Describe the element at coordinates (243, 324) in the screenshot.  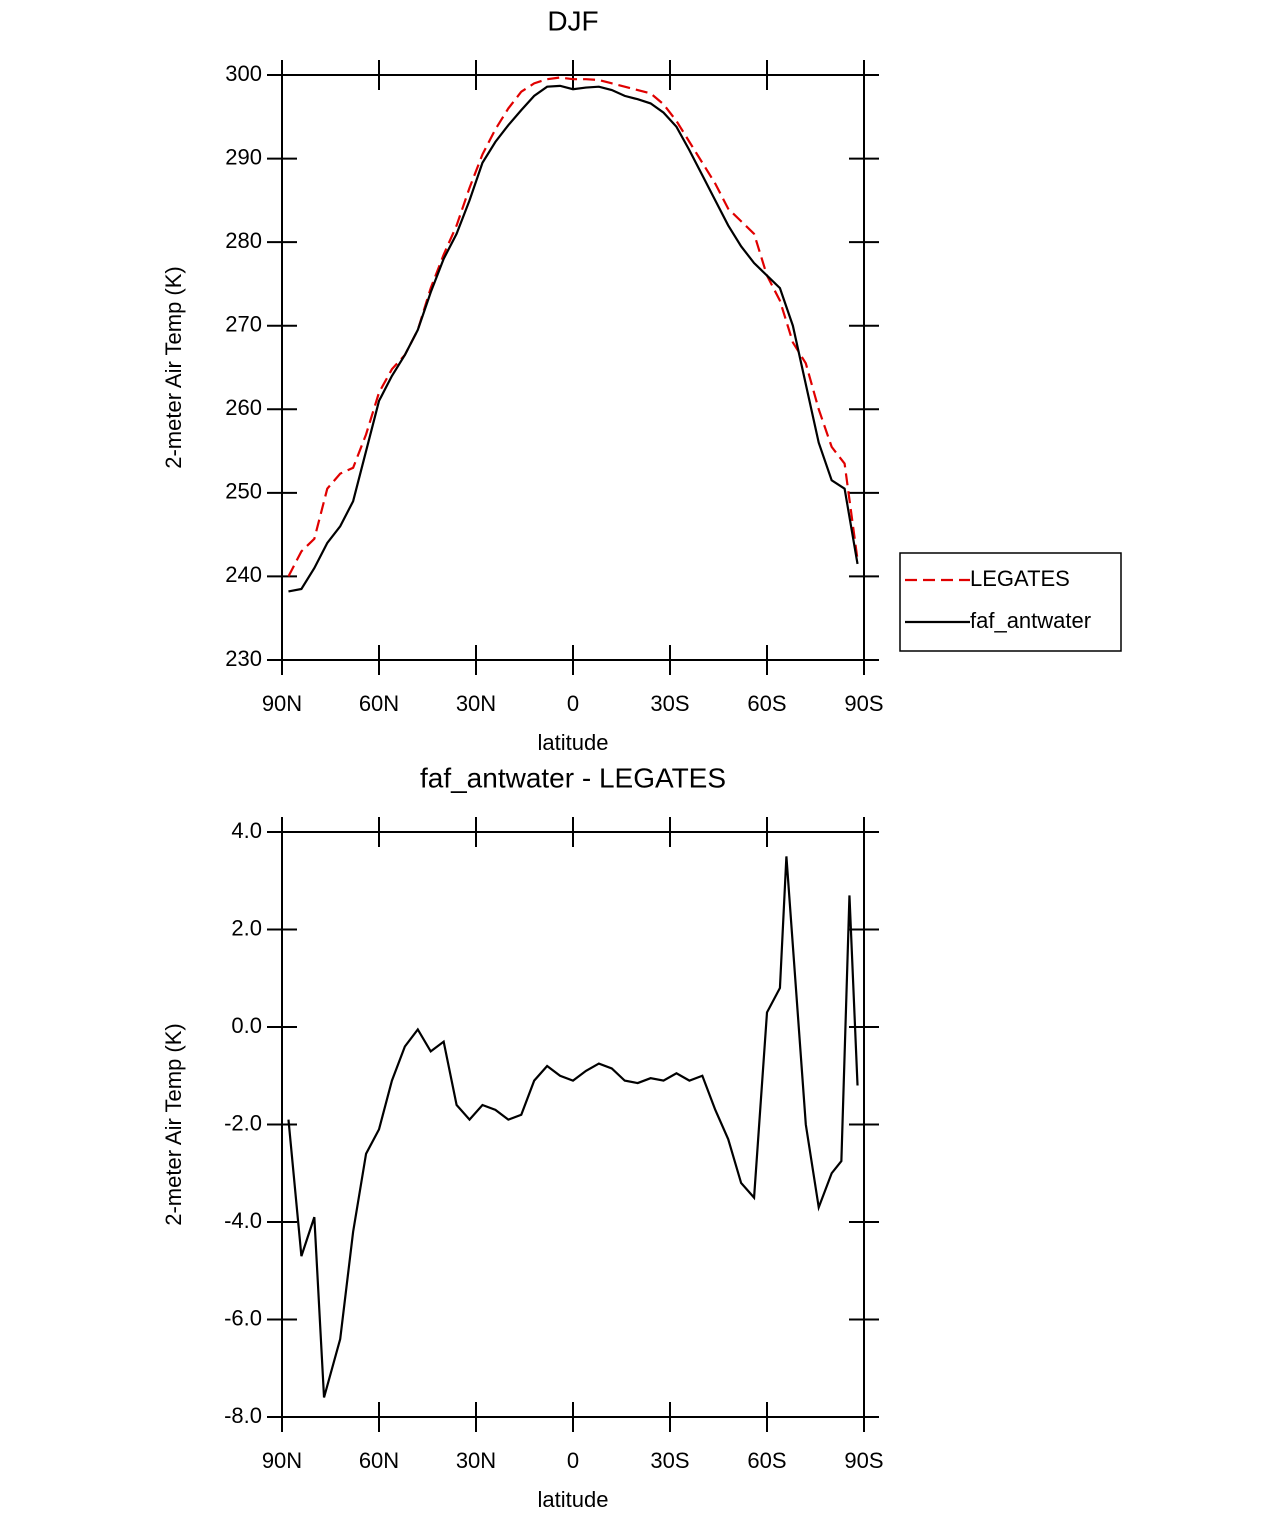
I see `y-tick-label: 270` at that location.